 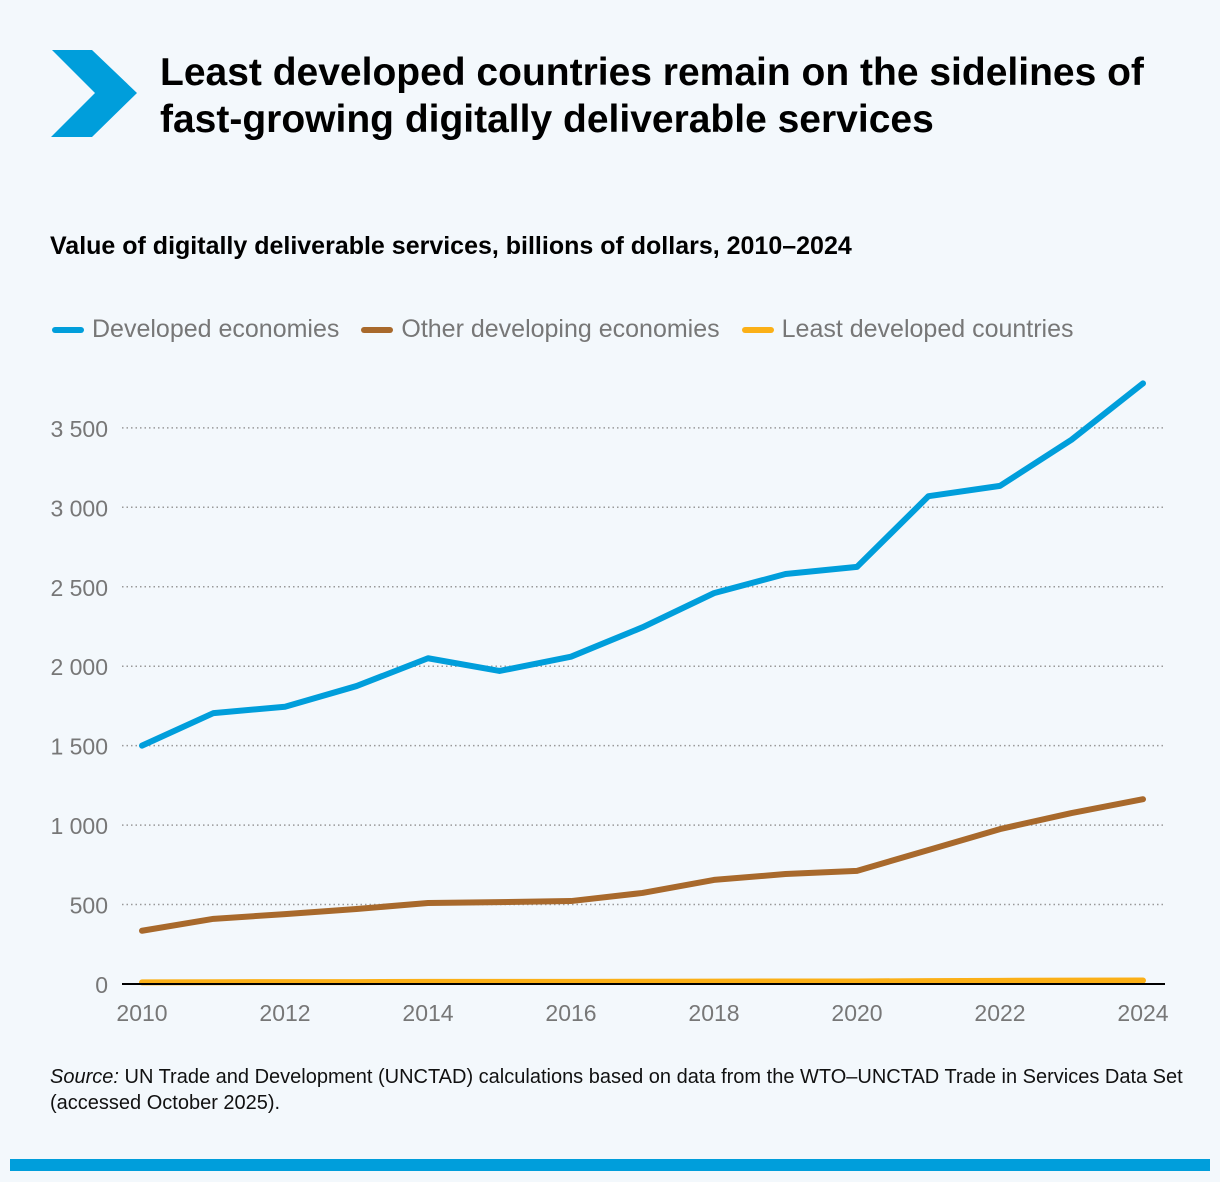 What do you see at coordinates (427, 1013) in the screenshot?
I see `x-tick-label: 2014` at bounding box center [427, 1013].